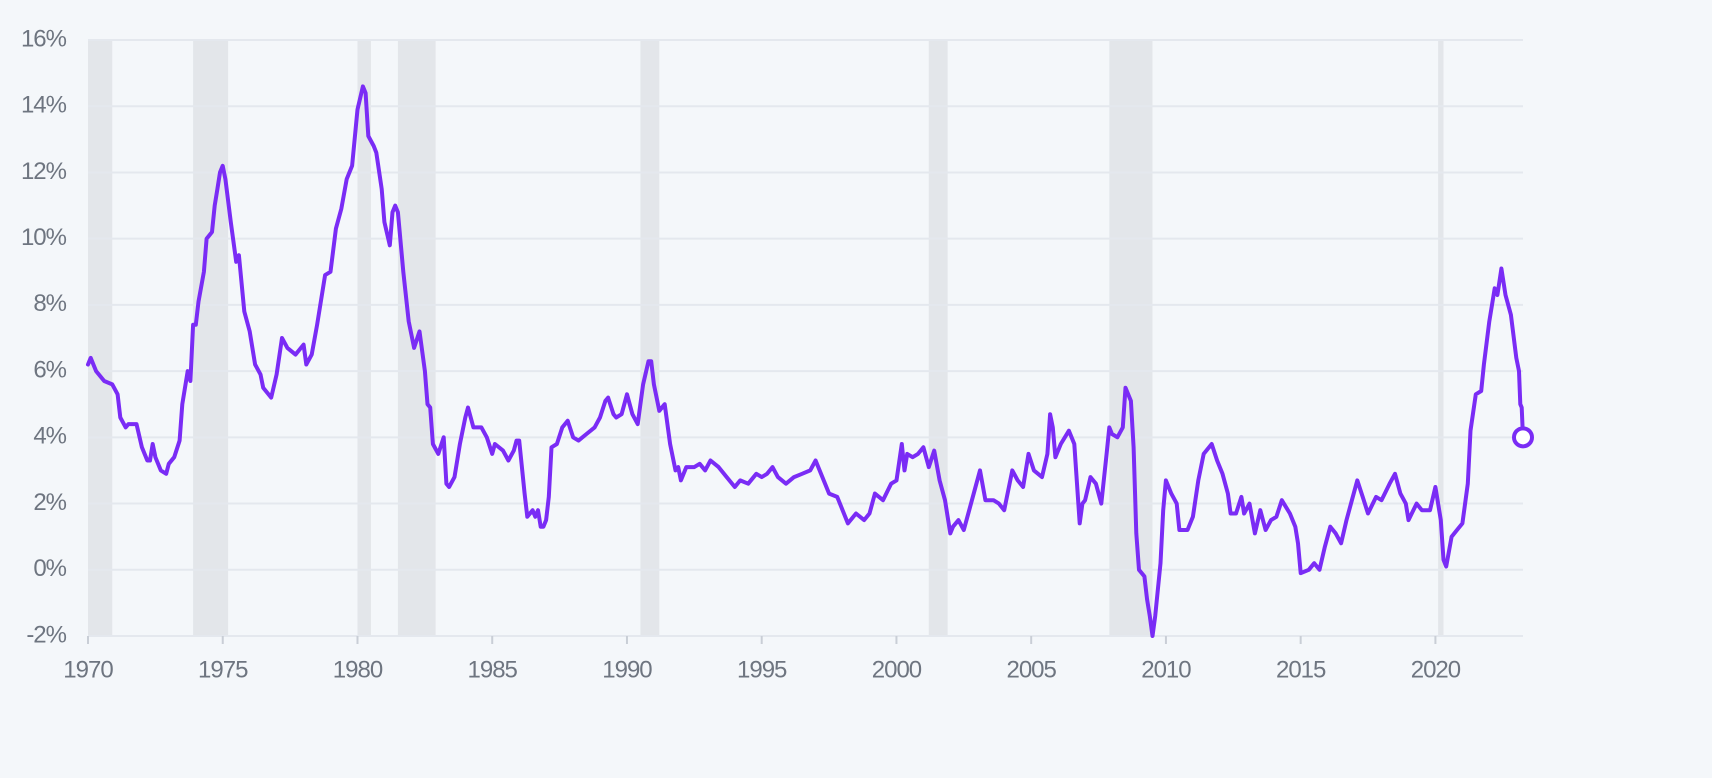 This screenshot has width=1712, height=778. Describe the element at coordinates (493, 669) in the screenshot. I see `x-tick-label: 1985` at that location.